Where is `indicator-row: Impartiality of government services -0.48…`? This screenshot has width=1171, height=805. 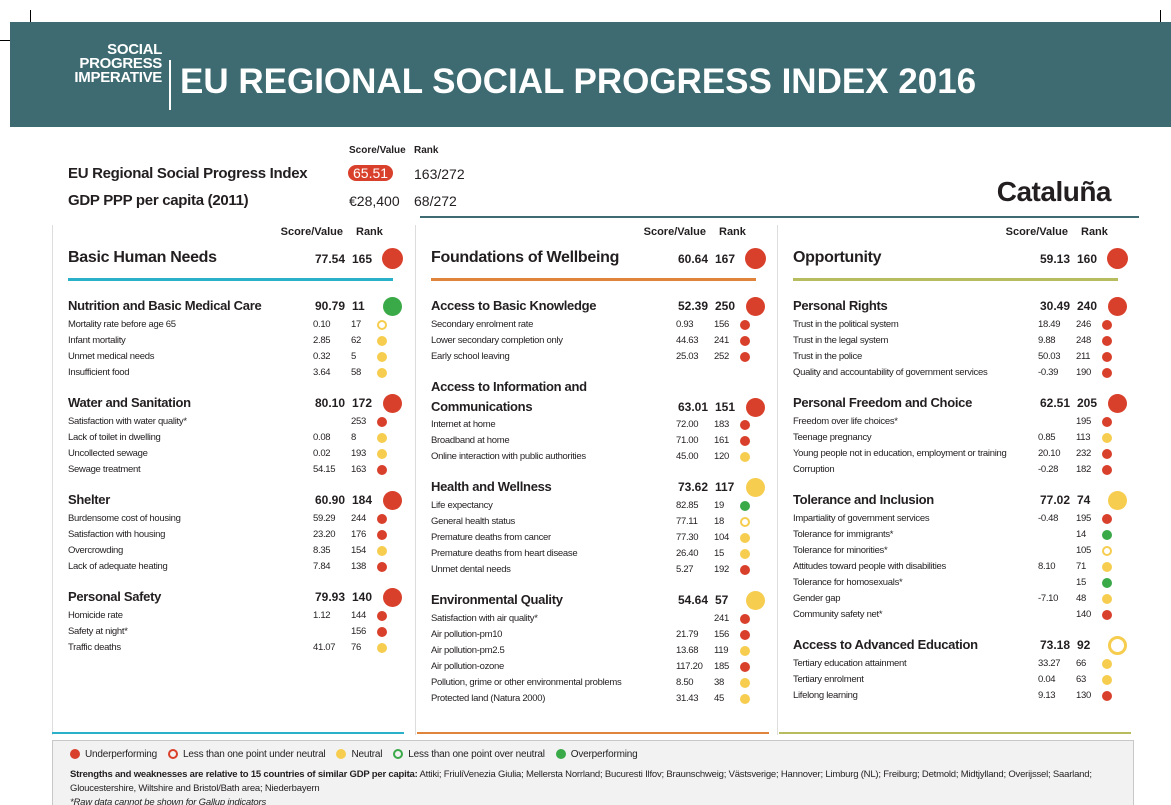
indicator-row: Impartiality of government services -0.48… is located at coordinates (955, 519).